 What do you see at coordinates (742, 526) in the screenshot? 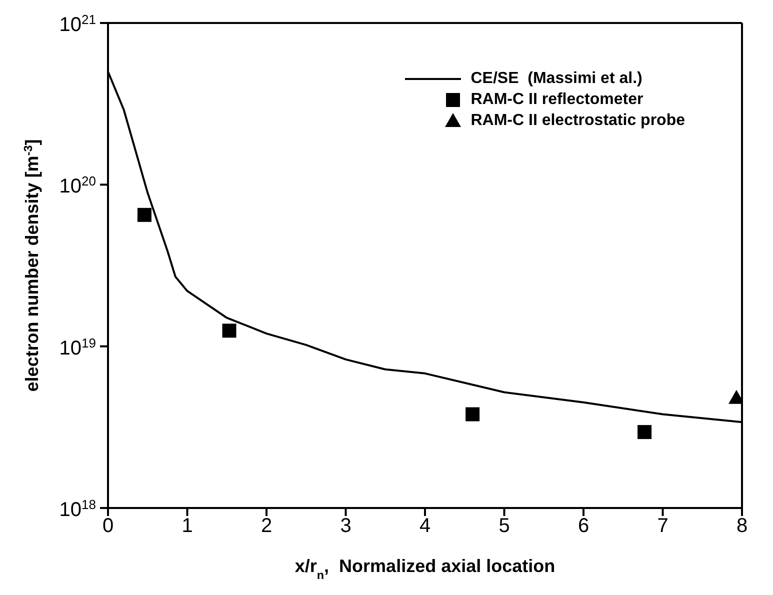
I see `x-tick-label: 8` at bounding box center [742, 526].